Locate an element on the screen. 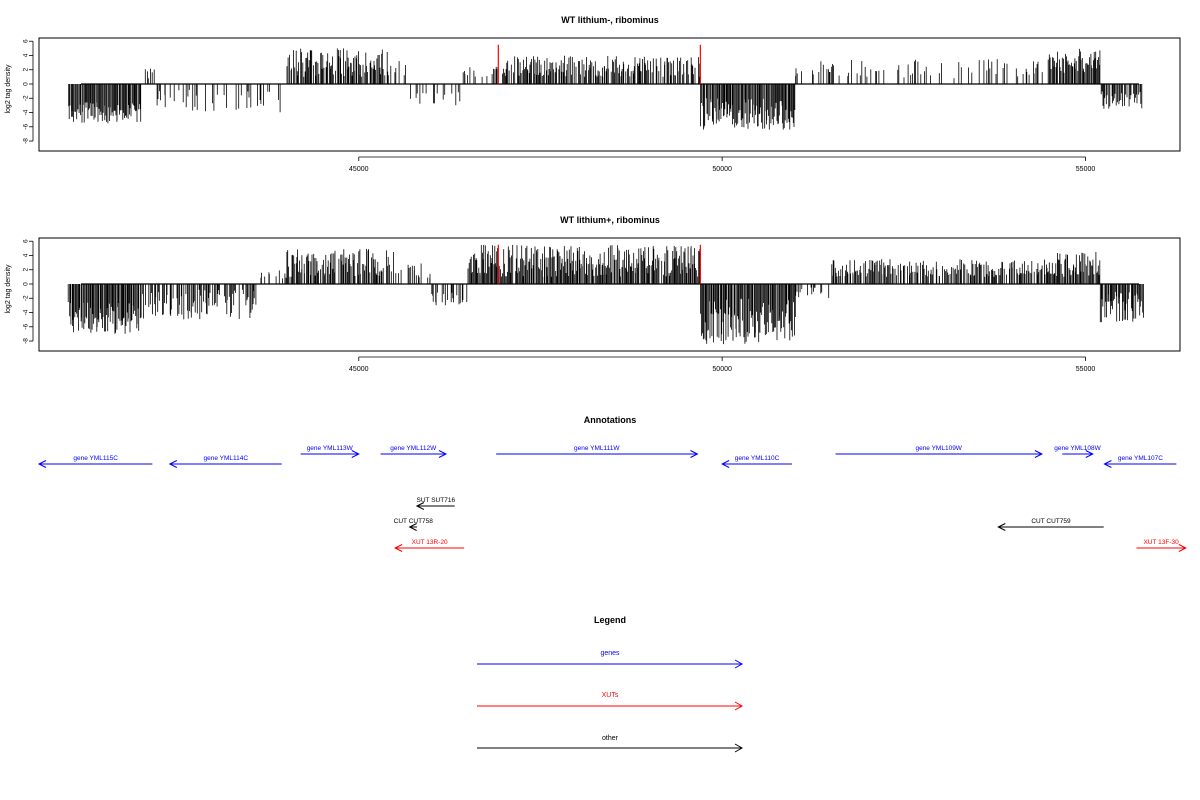 The width and height of the screenshot is (1200, 800). feature-arrow: gene YML113W is located at coordinates (330, 451).